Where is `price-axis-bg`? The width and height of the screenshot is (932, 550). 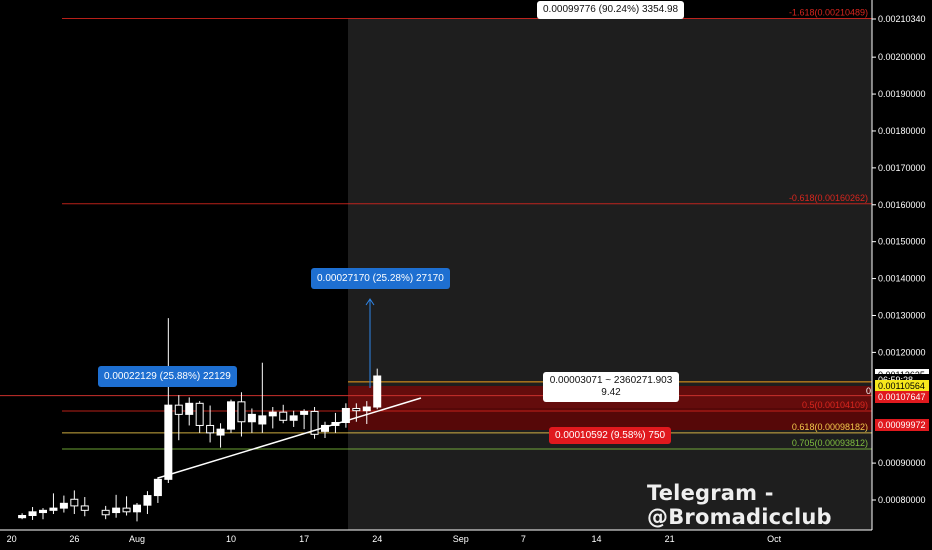
price-axis-bg is located at coordinates (902, 275).